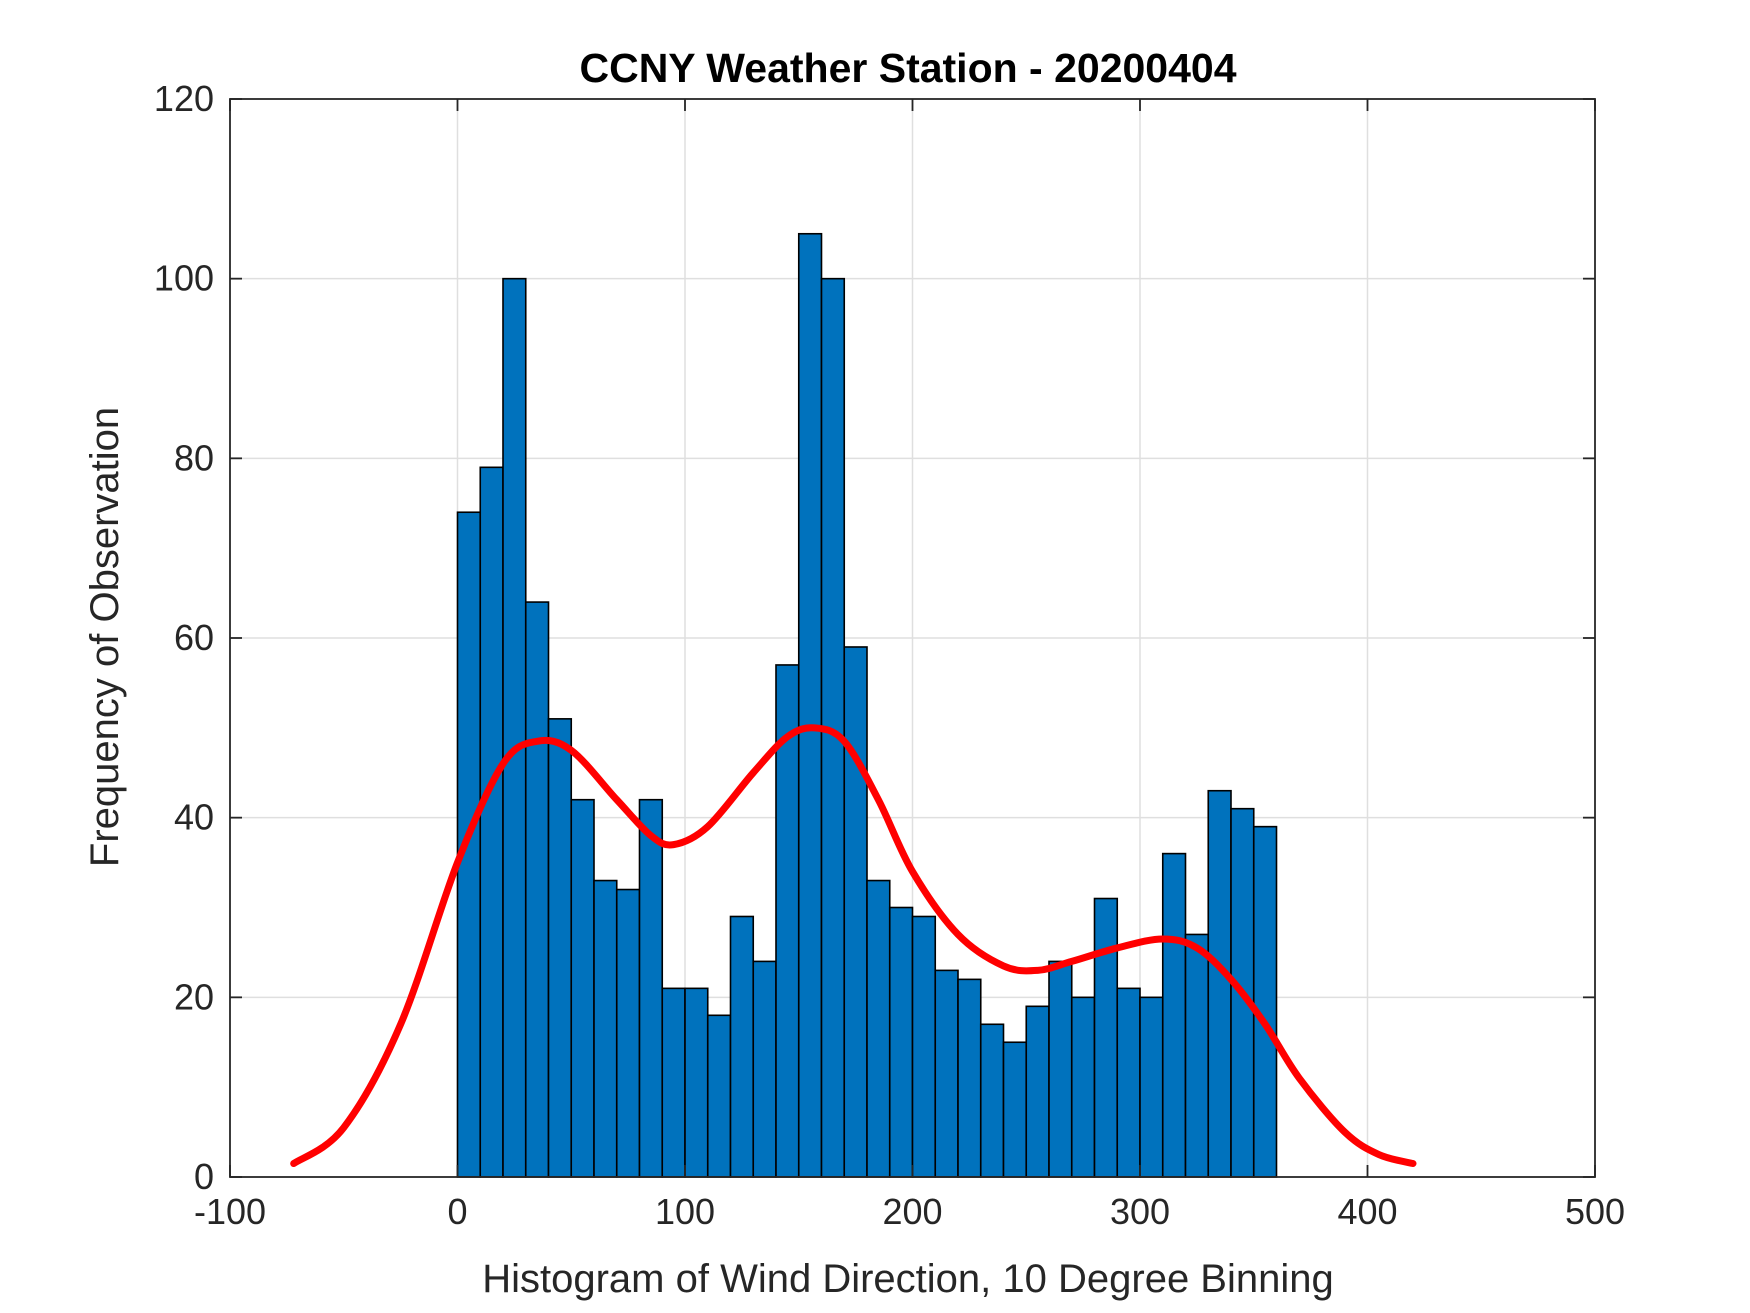 Image resolution: width=1750 pixels, height=1313 pixels. I want to click on x-tick-label: -100, so click(230, 1211).